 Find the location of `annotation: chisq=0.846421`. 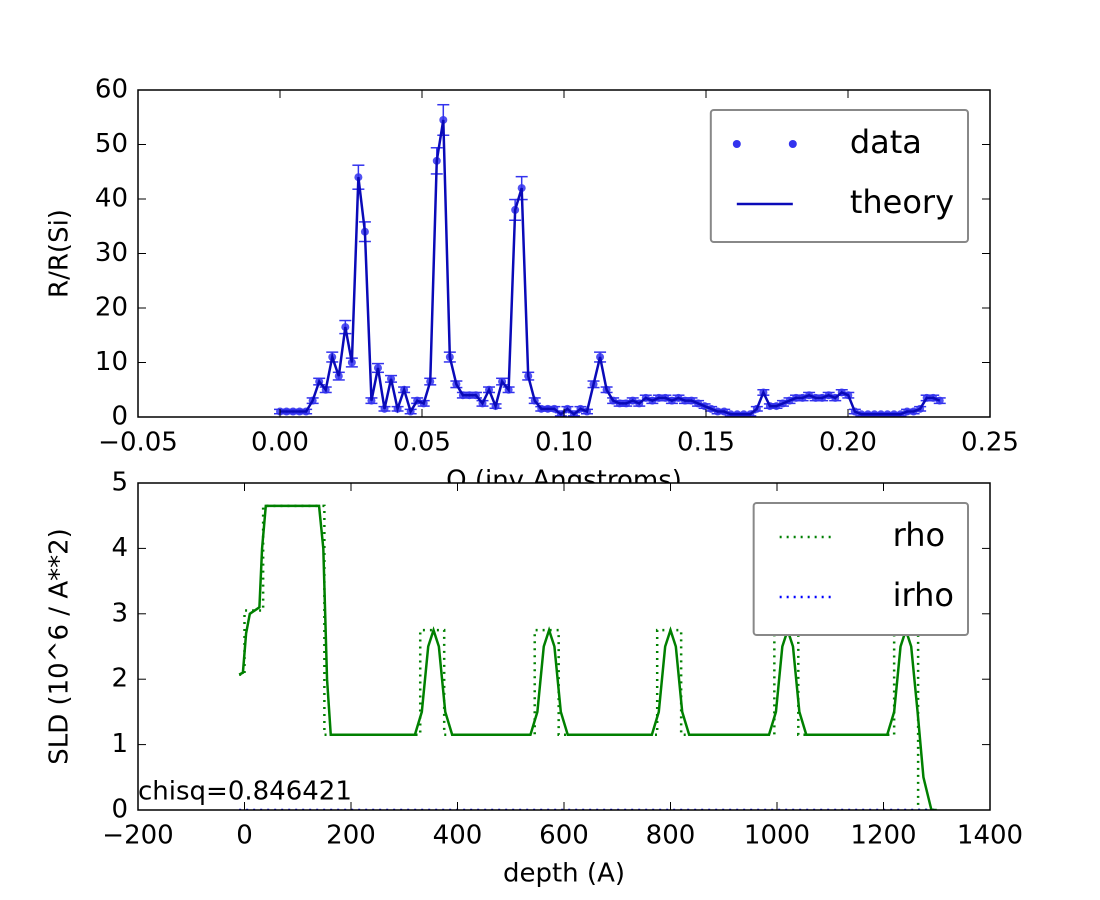

annotation: chisq=0.846421 is located at coordinates (245, 792).